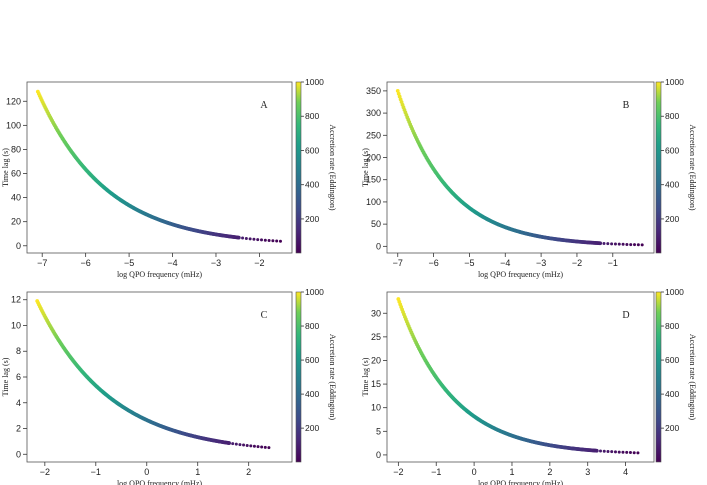 The width and height of the screenshot is (707, 485). I want to click on panel-label: C, so click(264, 315).